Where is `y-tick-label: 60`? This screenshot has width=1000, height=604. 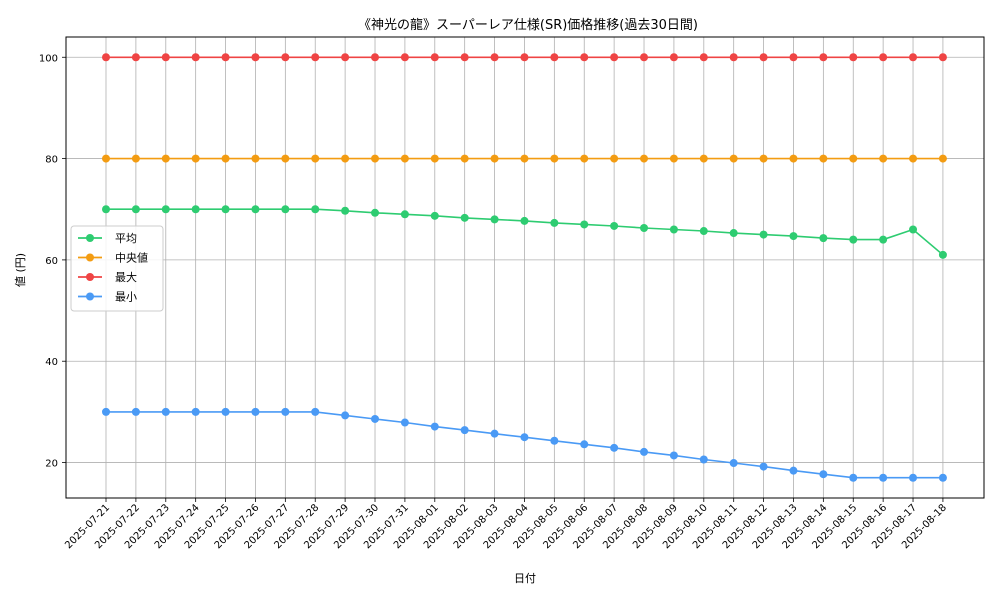 y-tick-label: 60 is located at coordinates (51, 261).